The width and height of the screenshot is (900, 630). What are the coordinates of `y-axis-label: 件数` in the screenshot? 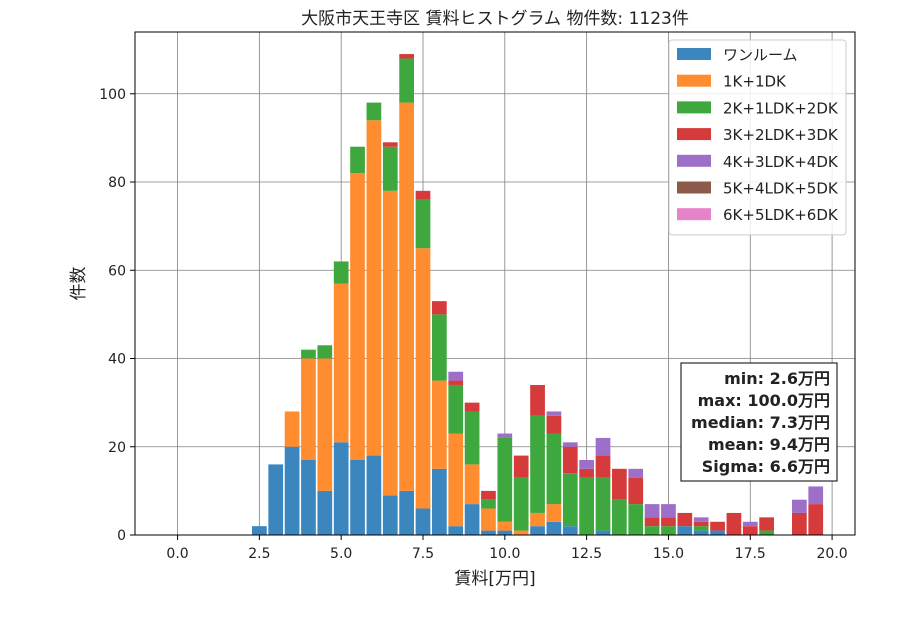 It's located at (79, 284).